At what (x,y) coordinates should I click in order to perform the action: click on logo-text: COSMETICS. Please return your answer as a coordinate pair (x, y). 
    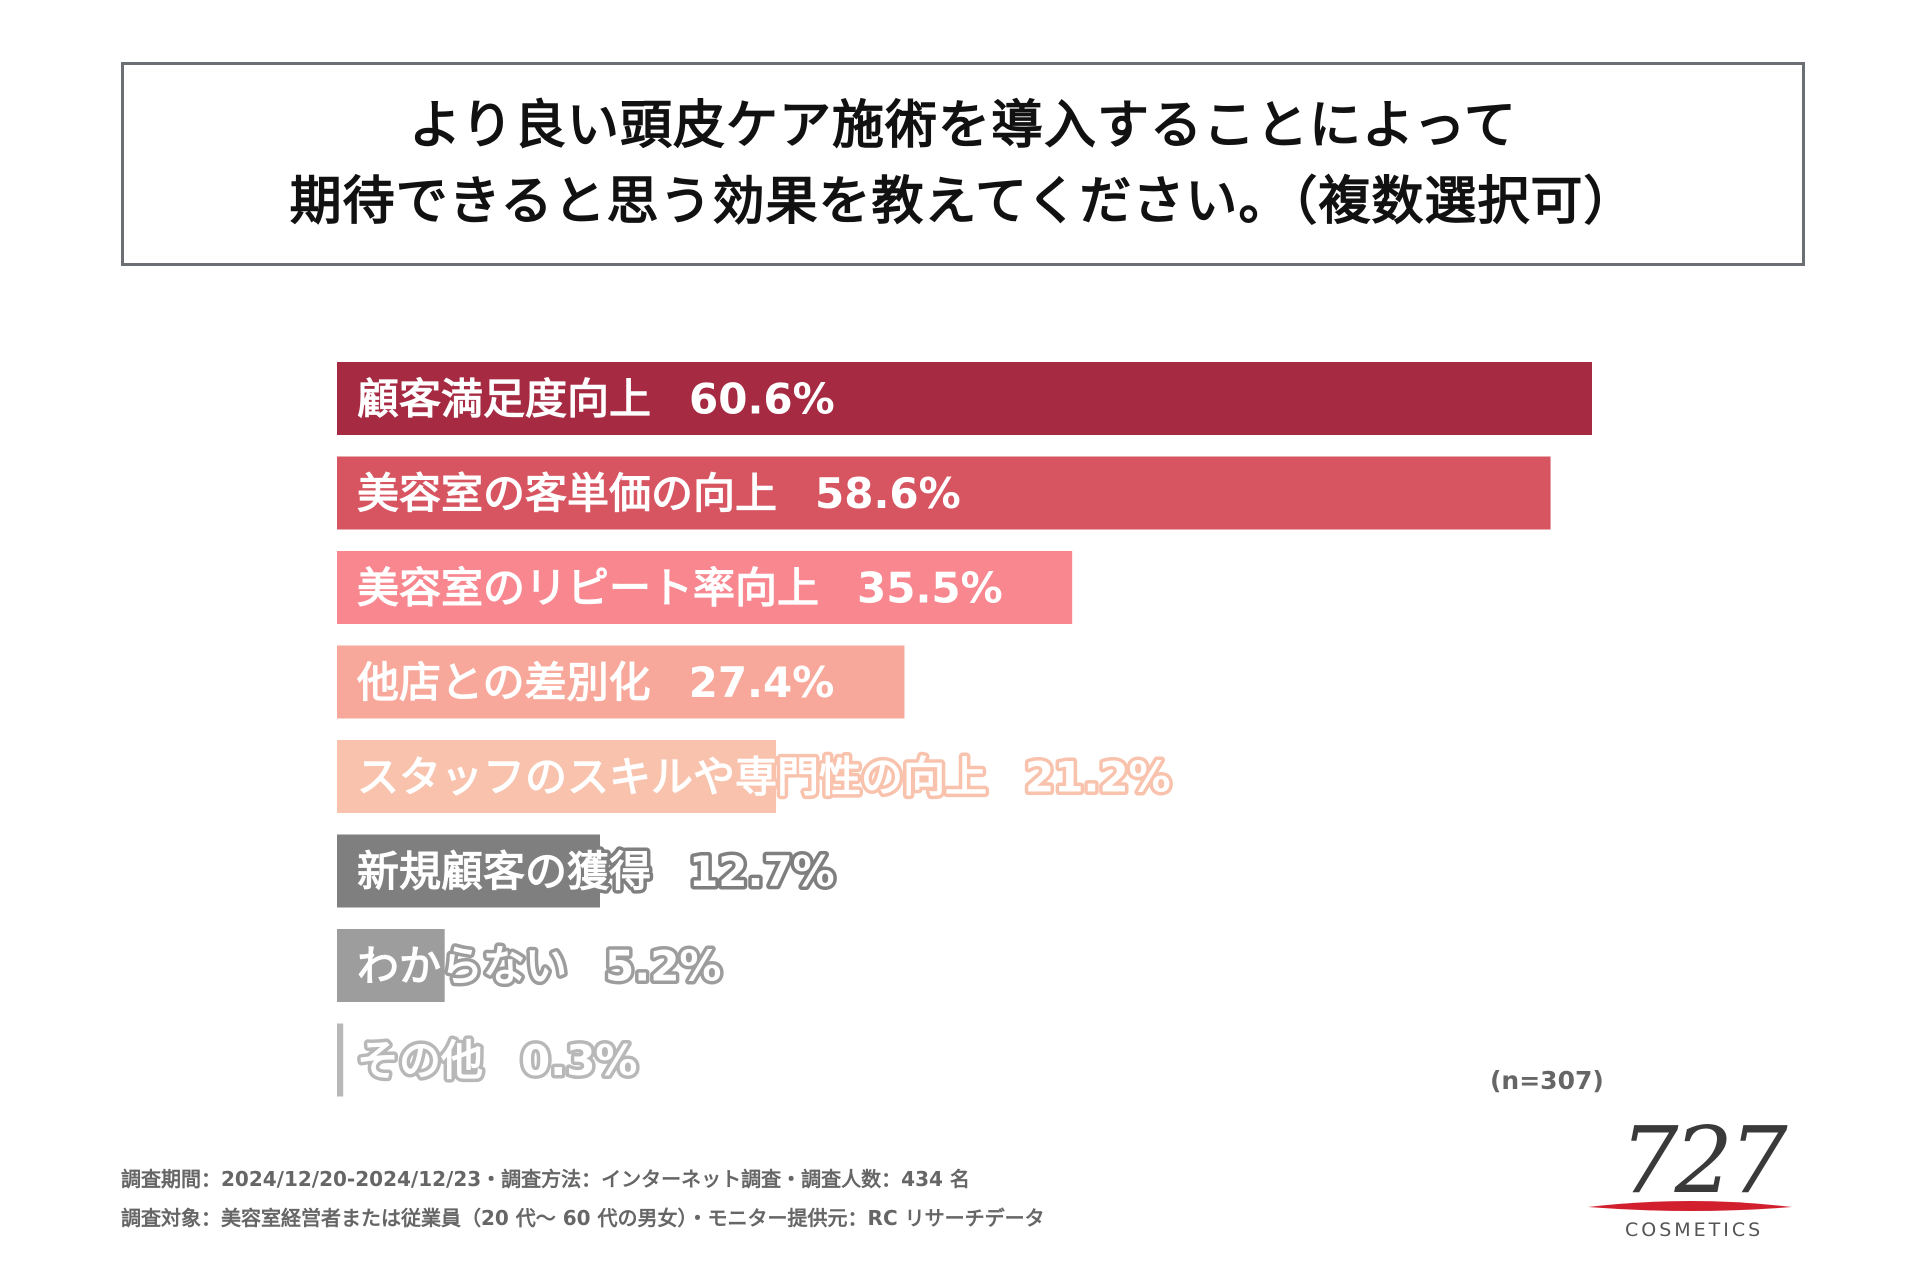
    Looking at the image, I should click on (1694, 1230).